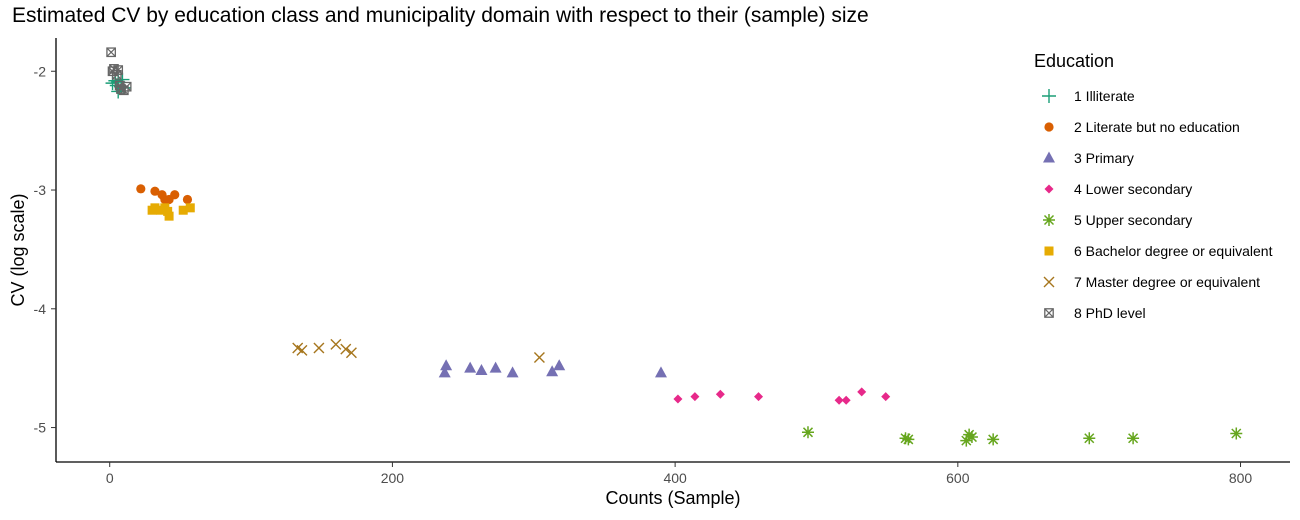 This screenshot has height=520, width=1300. I want to click on y-tick-label: -2, so click(40, 71).